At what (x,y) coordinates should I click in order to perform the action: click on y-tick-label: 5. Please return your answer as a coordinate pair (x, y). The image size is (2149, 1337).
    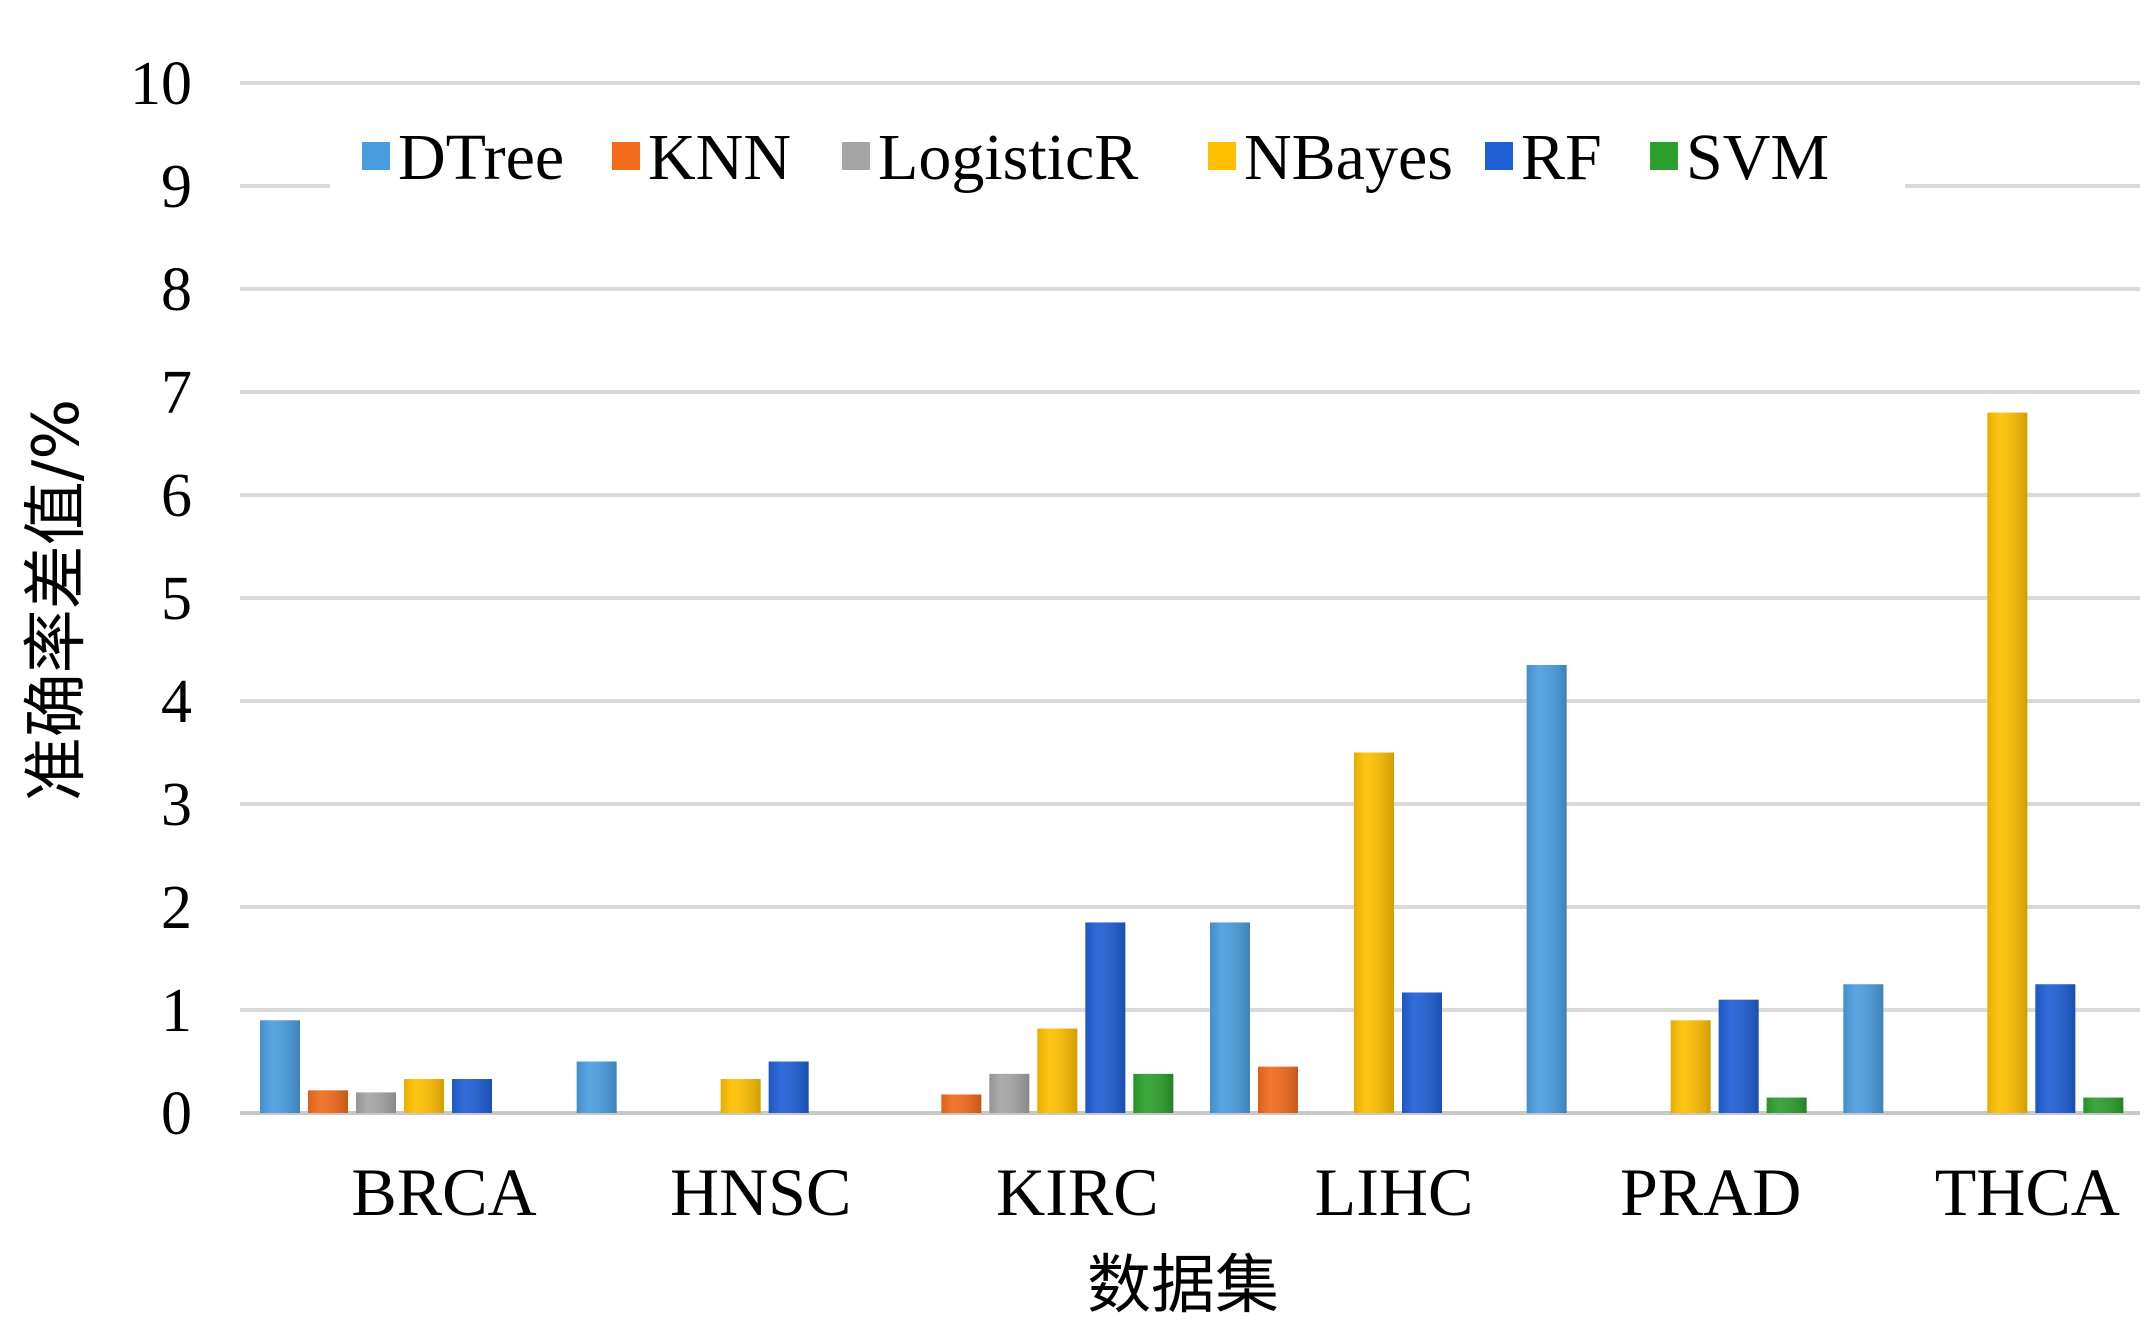
    Looking at the image, I should click on (176, 599).